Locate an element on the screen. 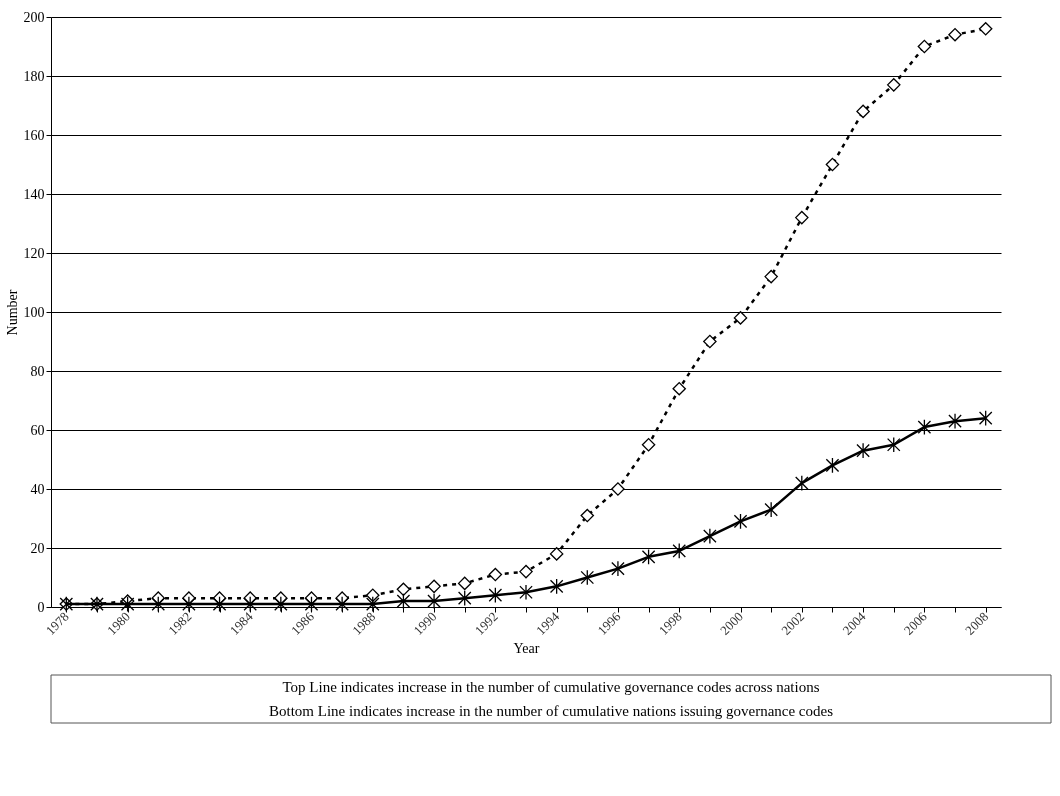 The height and width of the screenshot is (796, 1060). y-tick-label: 40 is located at coordinates (37, 489).